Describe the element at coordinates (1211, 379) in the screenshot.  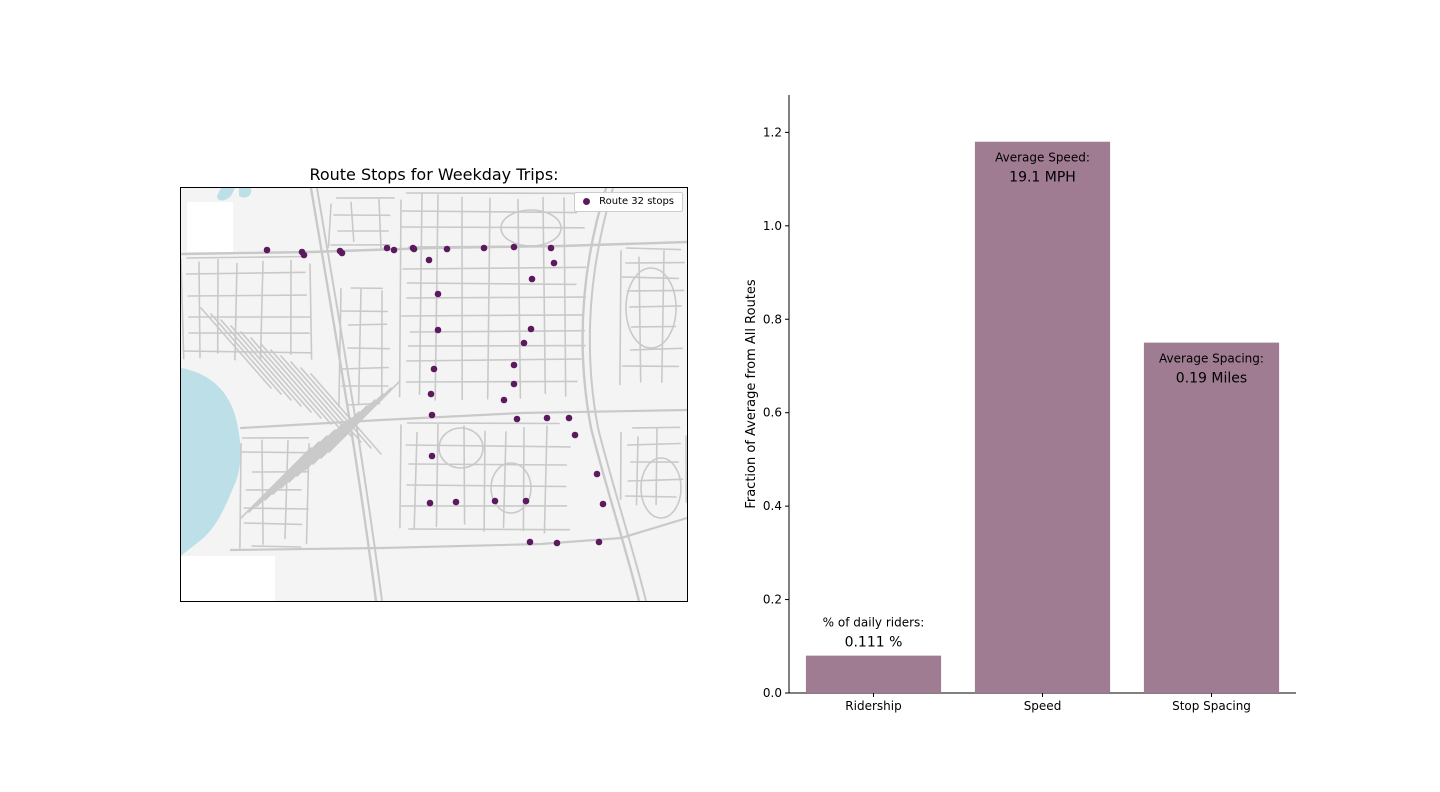
I see `annotation-value: 0.19 Miles` at that location.